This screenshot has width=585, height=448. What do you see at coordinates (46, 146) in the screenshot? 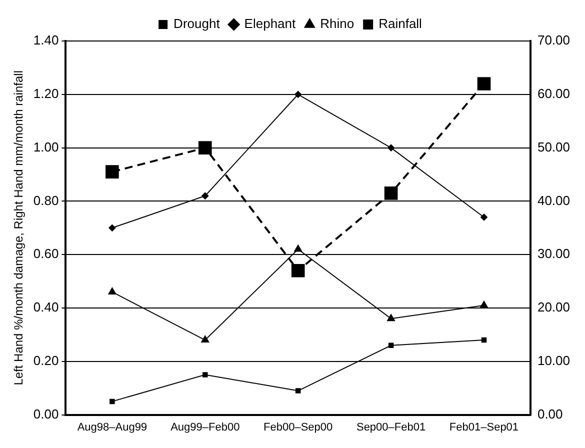
I see `y-tick-label: 1.00` at bounding box center [46, 146].